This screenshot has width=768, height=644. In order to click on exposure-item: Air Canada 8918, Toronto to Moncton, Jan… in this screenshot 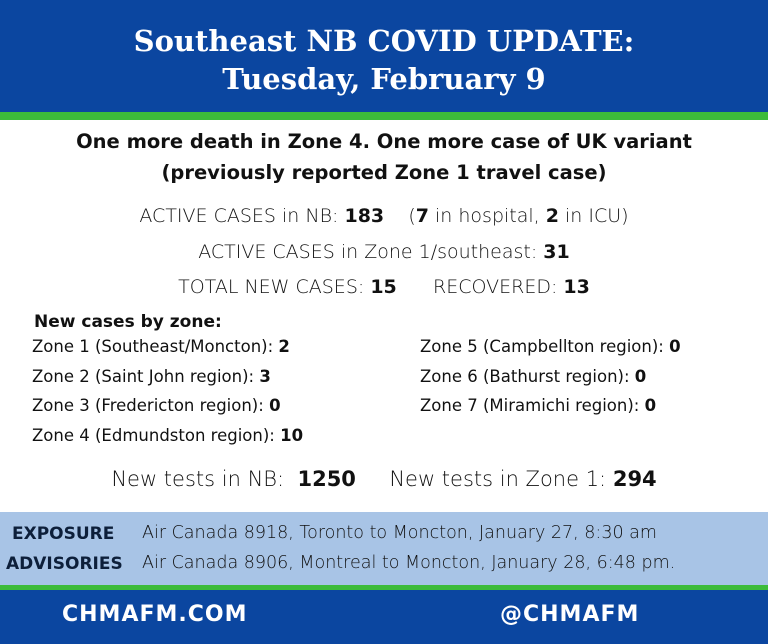, I will do `click(399, 533)`.